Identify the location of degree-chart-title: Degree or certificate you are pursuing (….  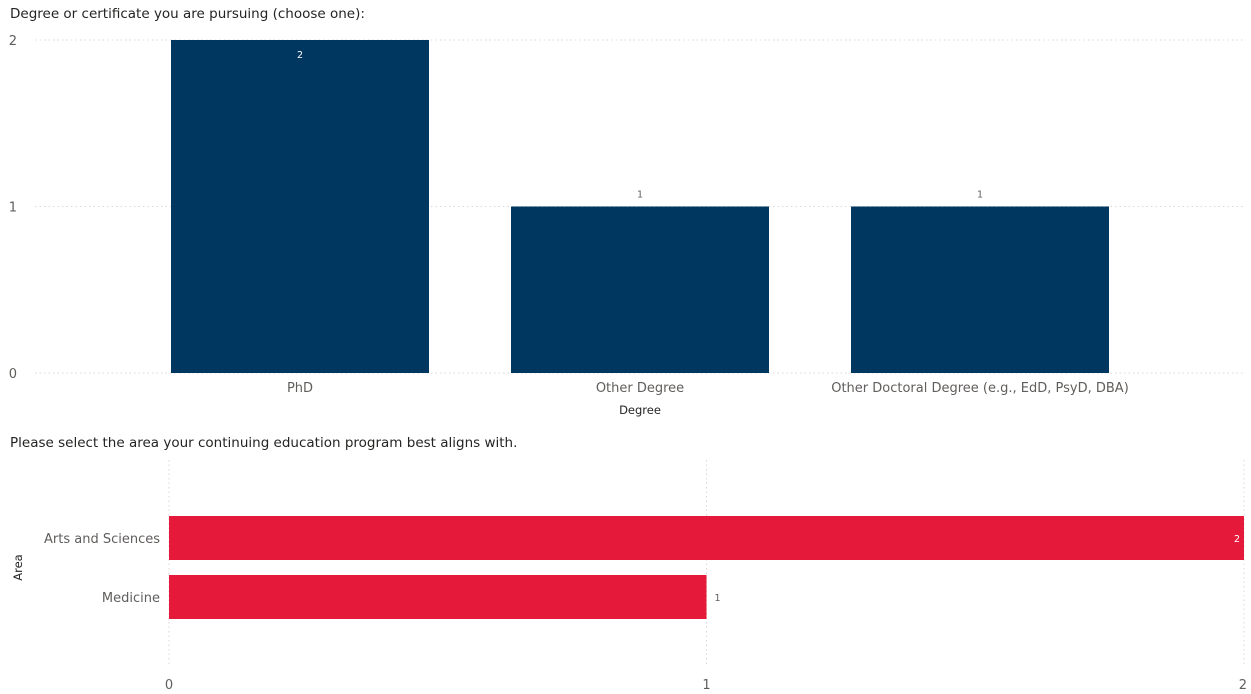
(187, 14).